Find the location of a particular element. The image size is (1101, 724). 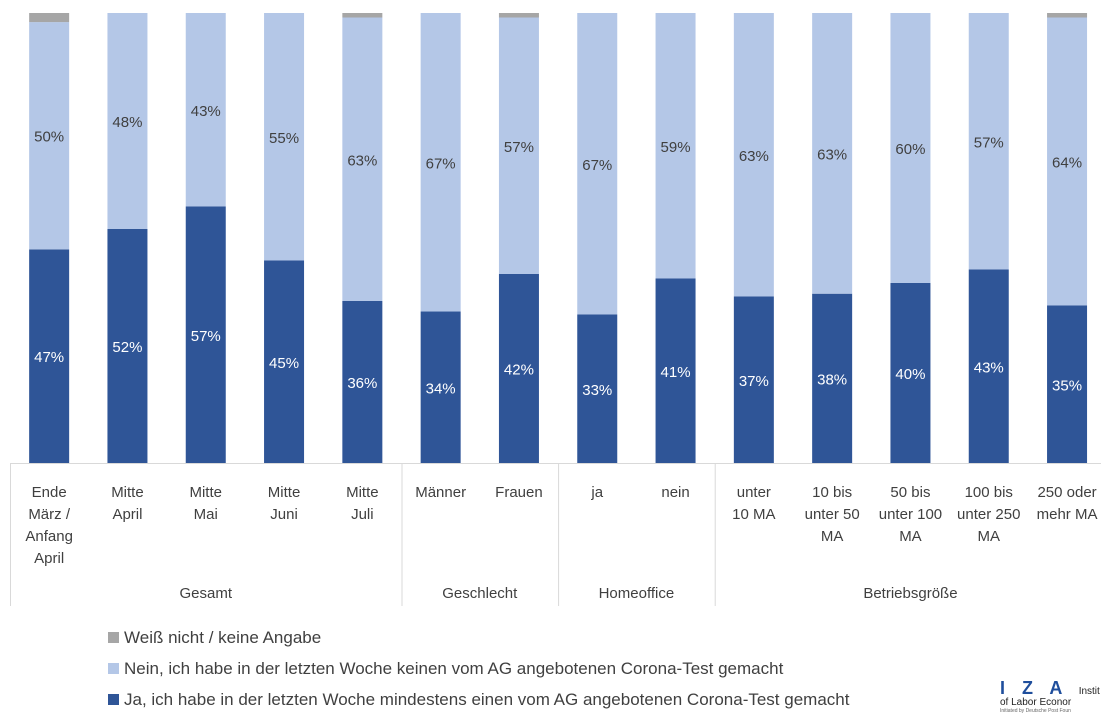

logo-letters: I Z A Instit is located at coordinates (1050, 688).